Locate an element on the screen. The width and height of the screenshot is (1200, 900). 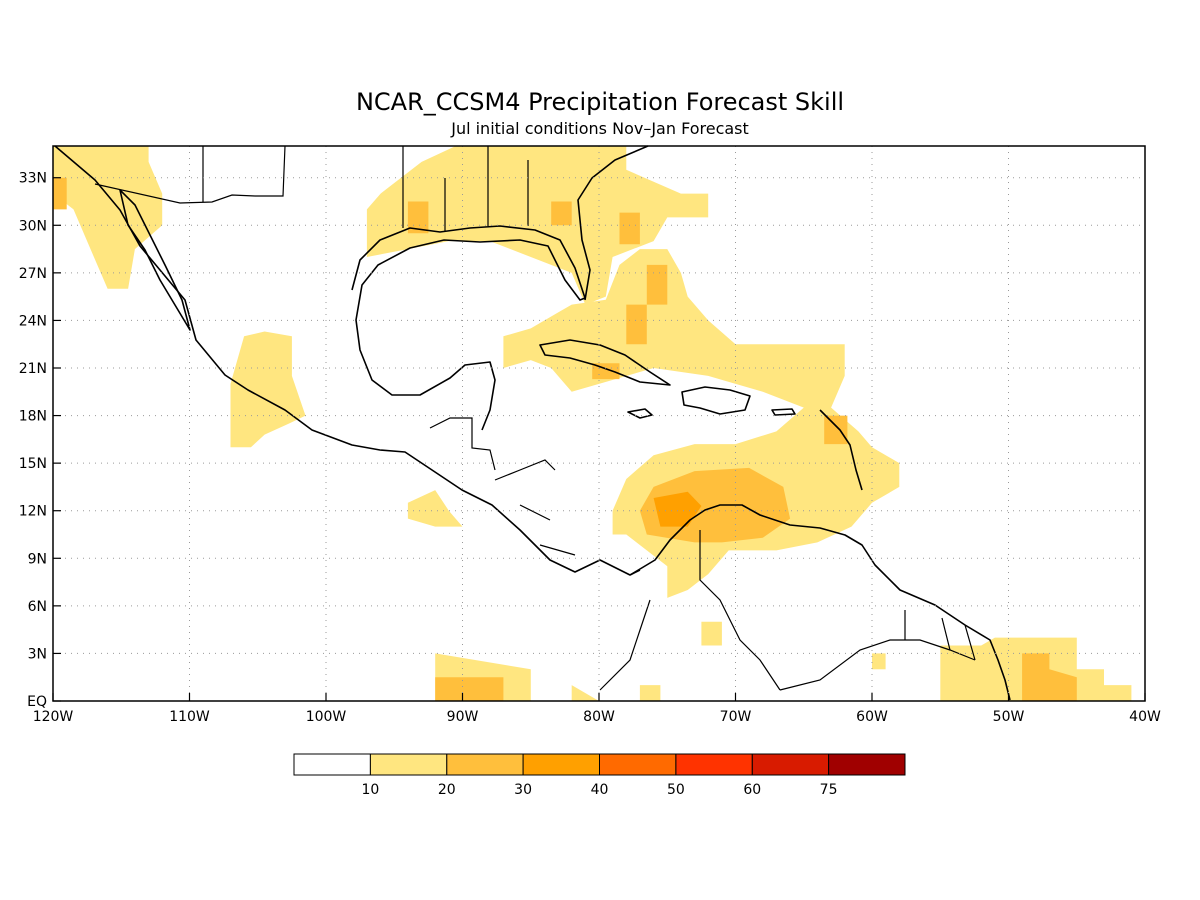
x-tick-label: 60W is located at coordinates (872, 717).